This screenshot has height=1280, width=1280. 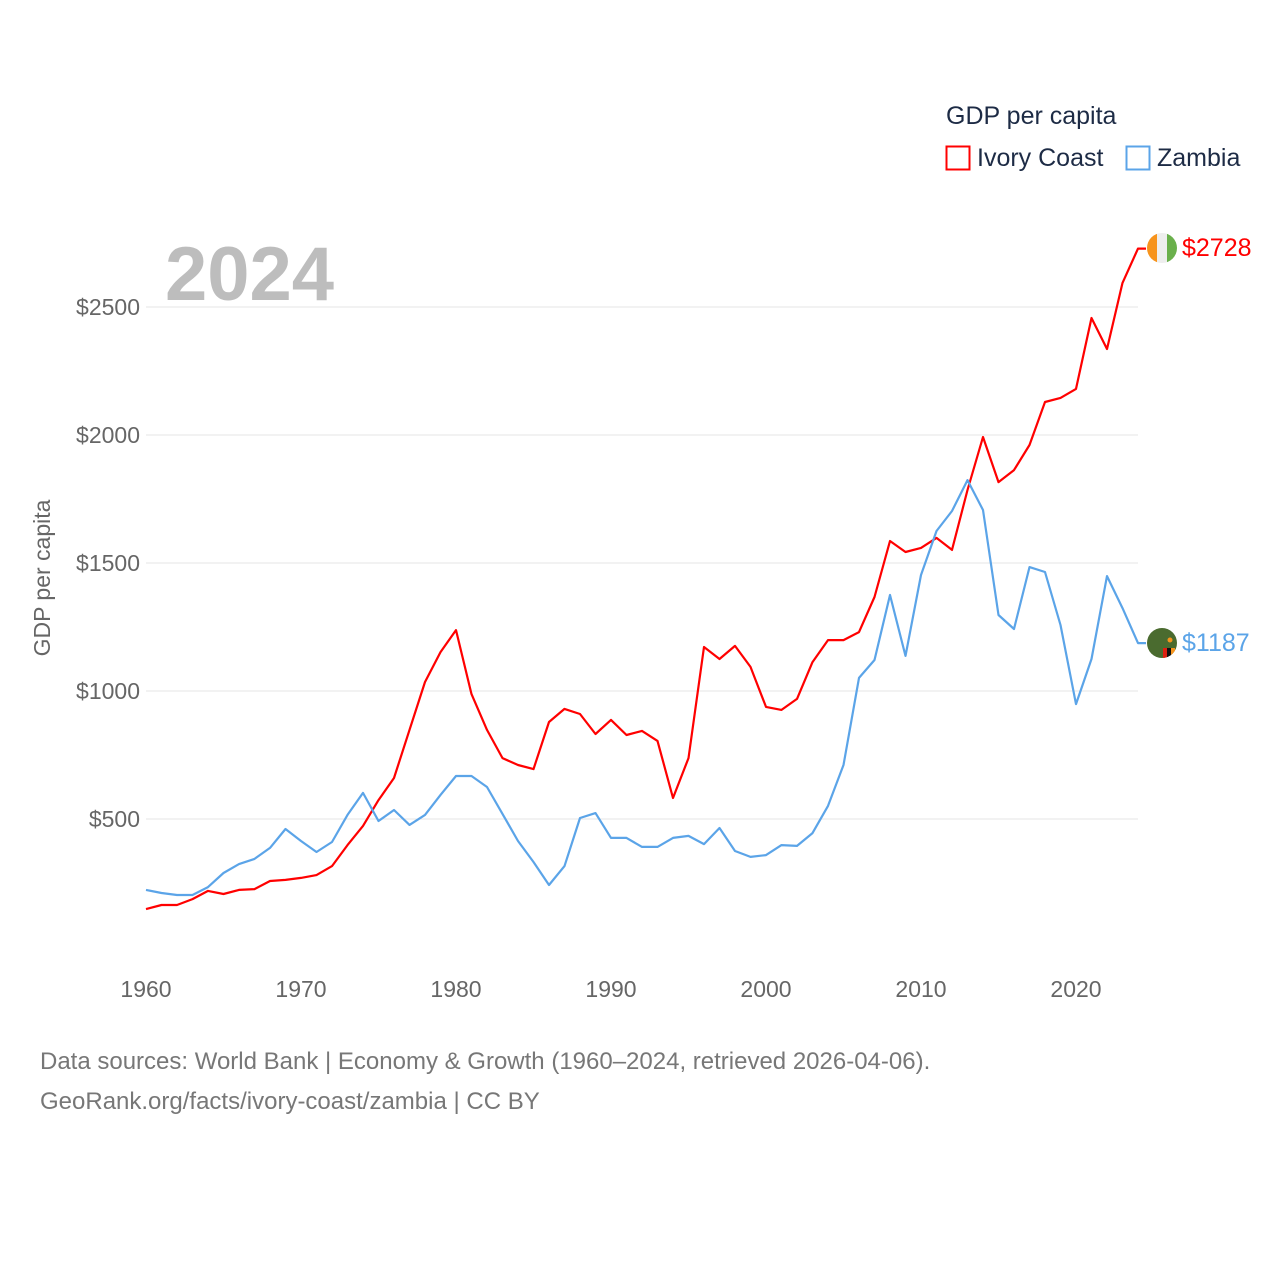 I want to click on x-tick-label: 1970, so click(x=300, y=989).